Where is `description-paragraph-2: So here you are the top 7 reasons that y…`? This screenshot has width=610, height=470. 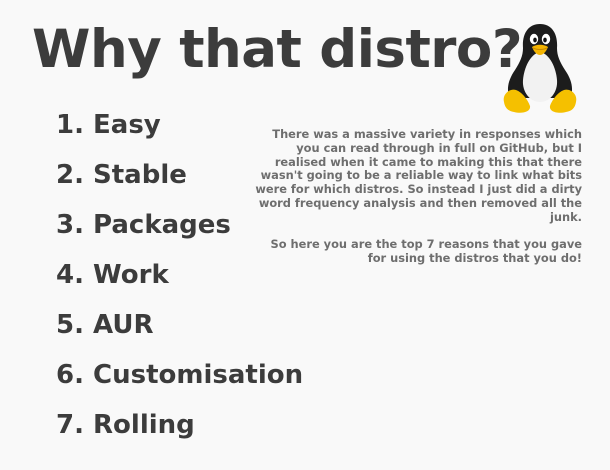 description-paragraph-2: So here you are the top 7 reasons that y… is located at coordinates (426, 251).